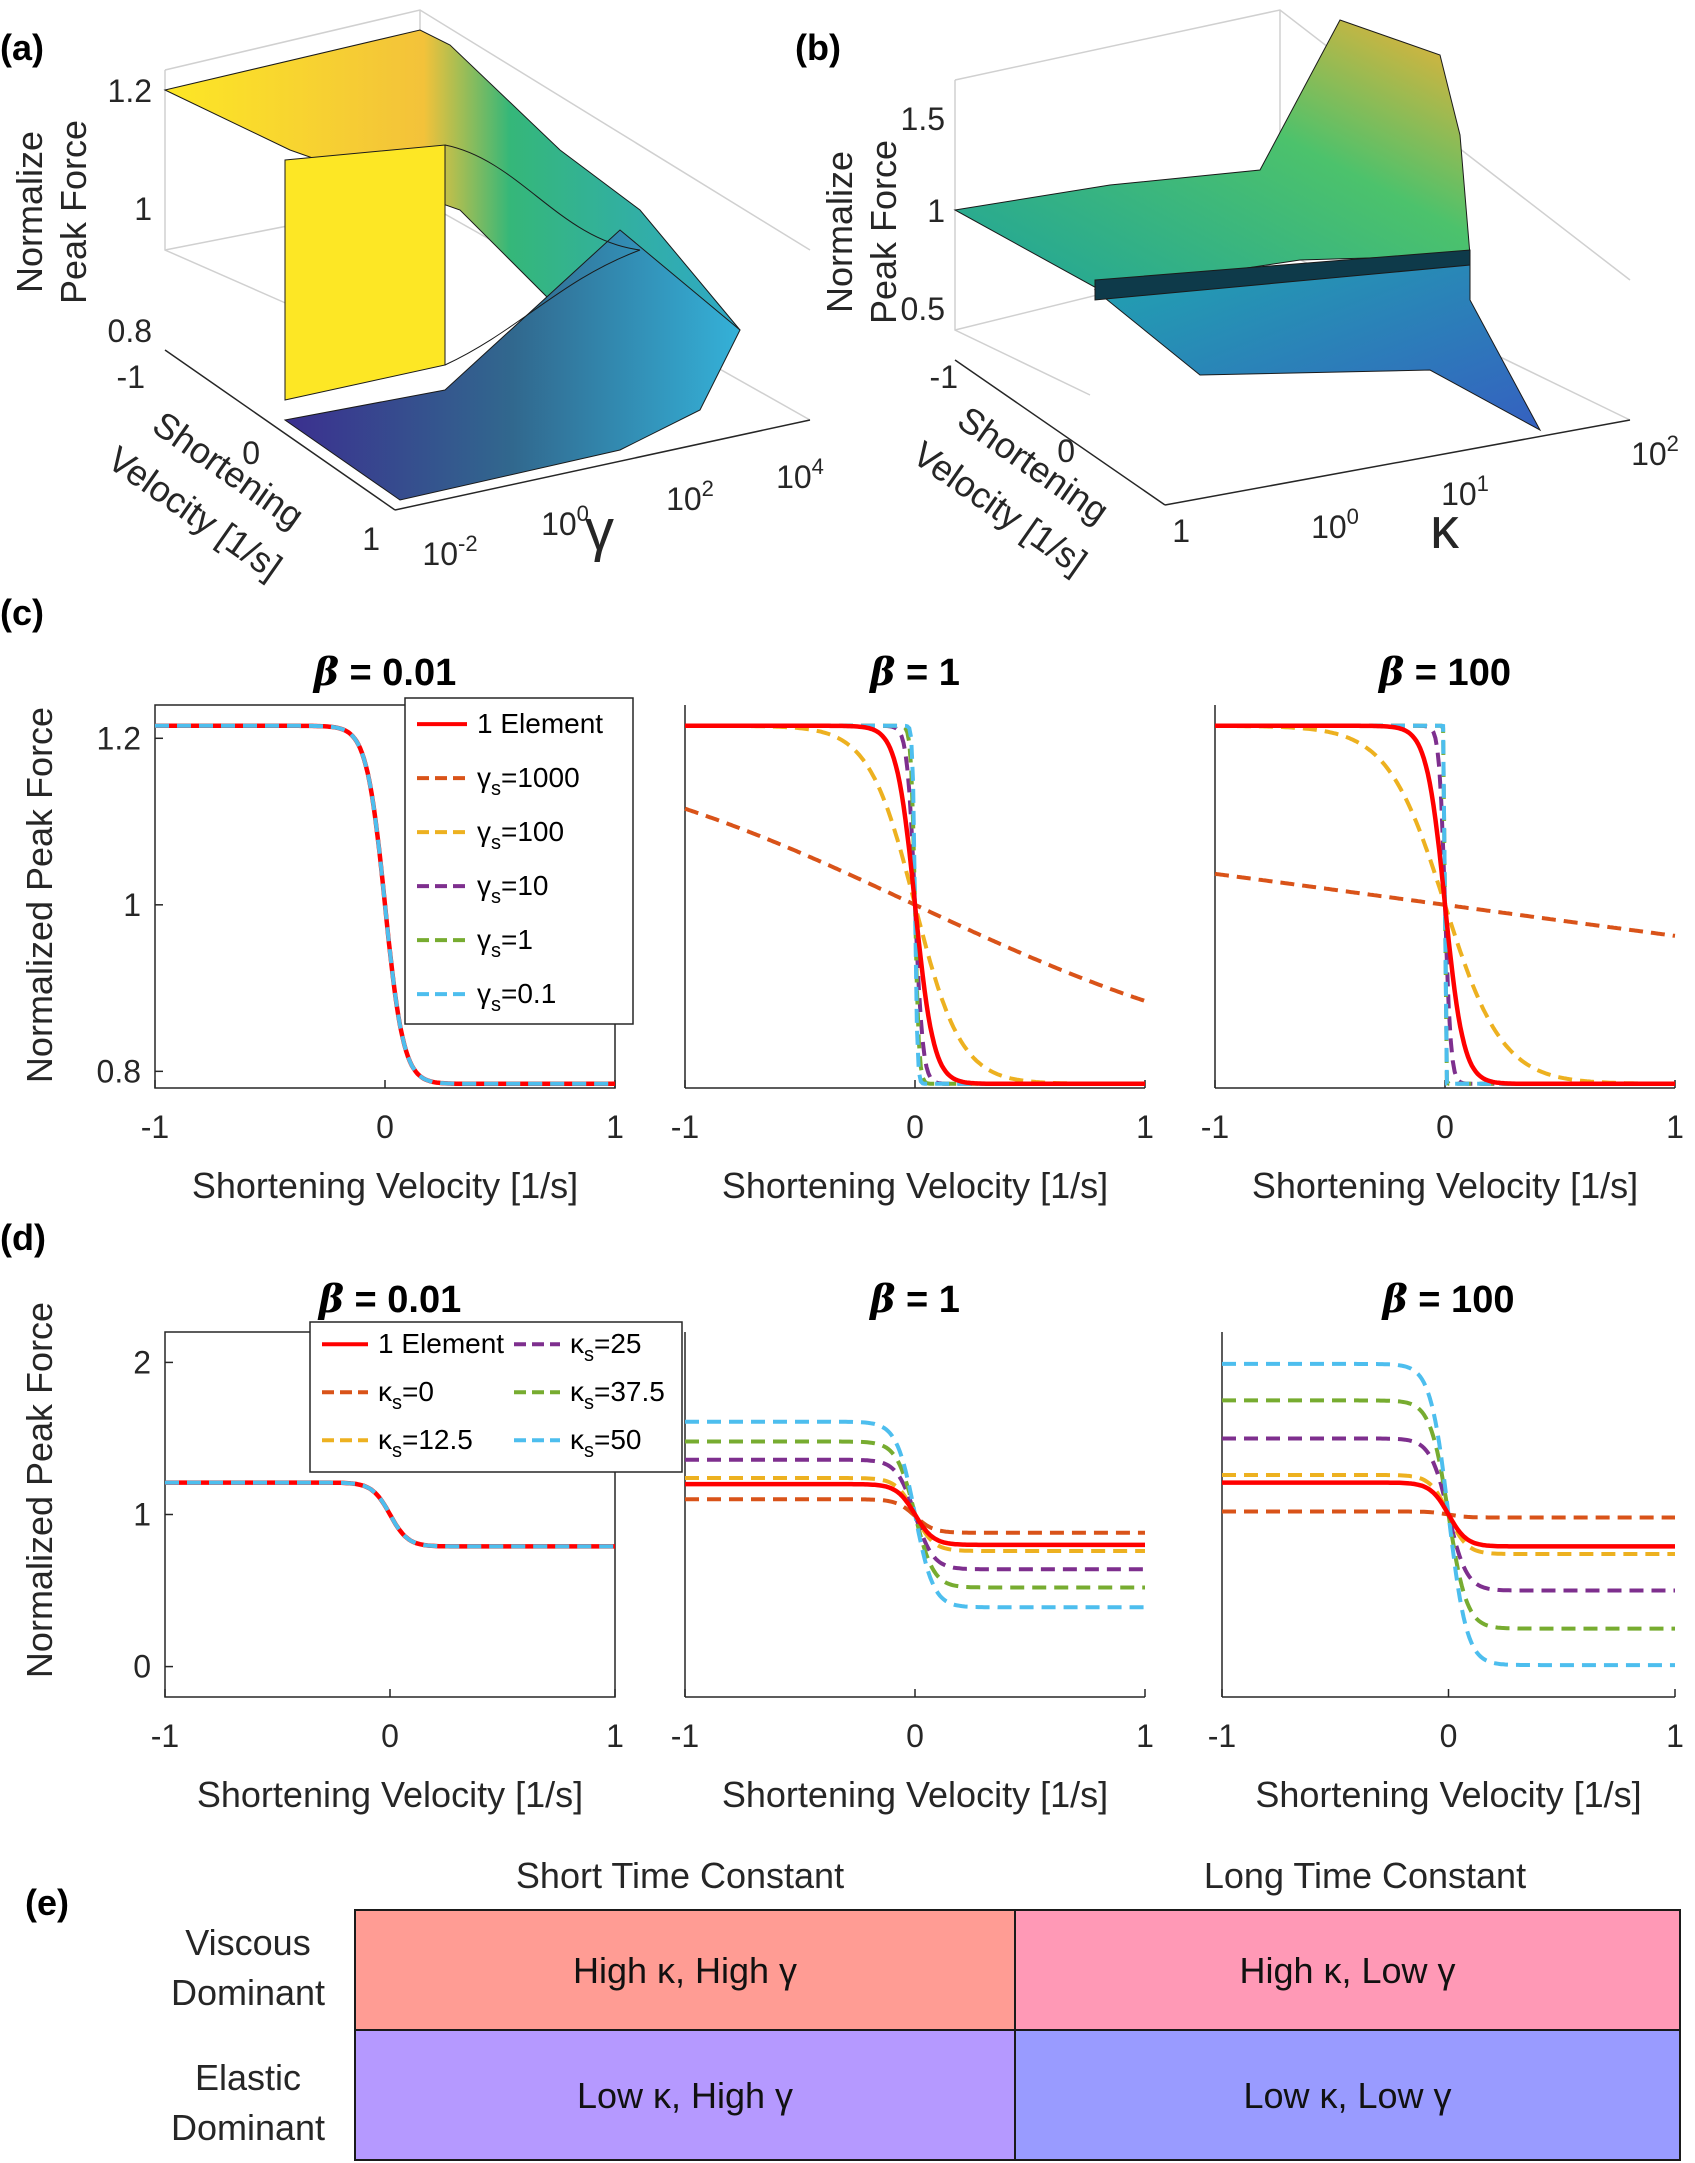 This screenshot has height=2163, width=1695. Describe the element at coordinates (1066, 451) in the screenshot. I see `b-ytick-2: 0` at that location.